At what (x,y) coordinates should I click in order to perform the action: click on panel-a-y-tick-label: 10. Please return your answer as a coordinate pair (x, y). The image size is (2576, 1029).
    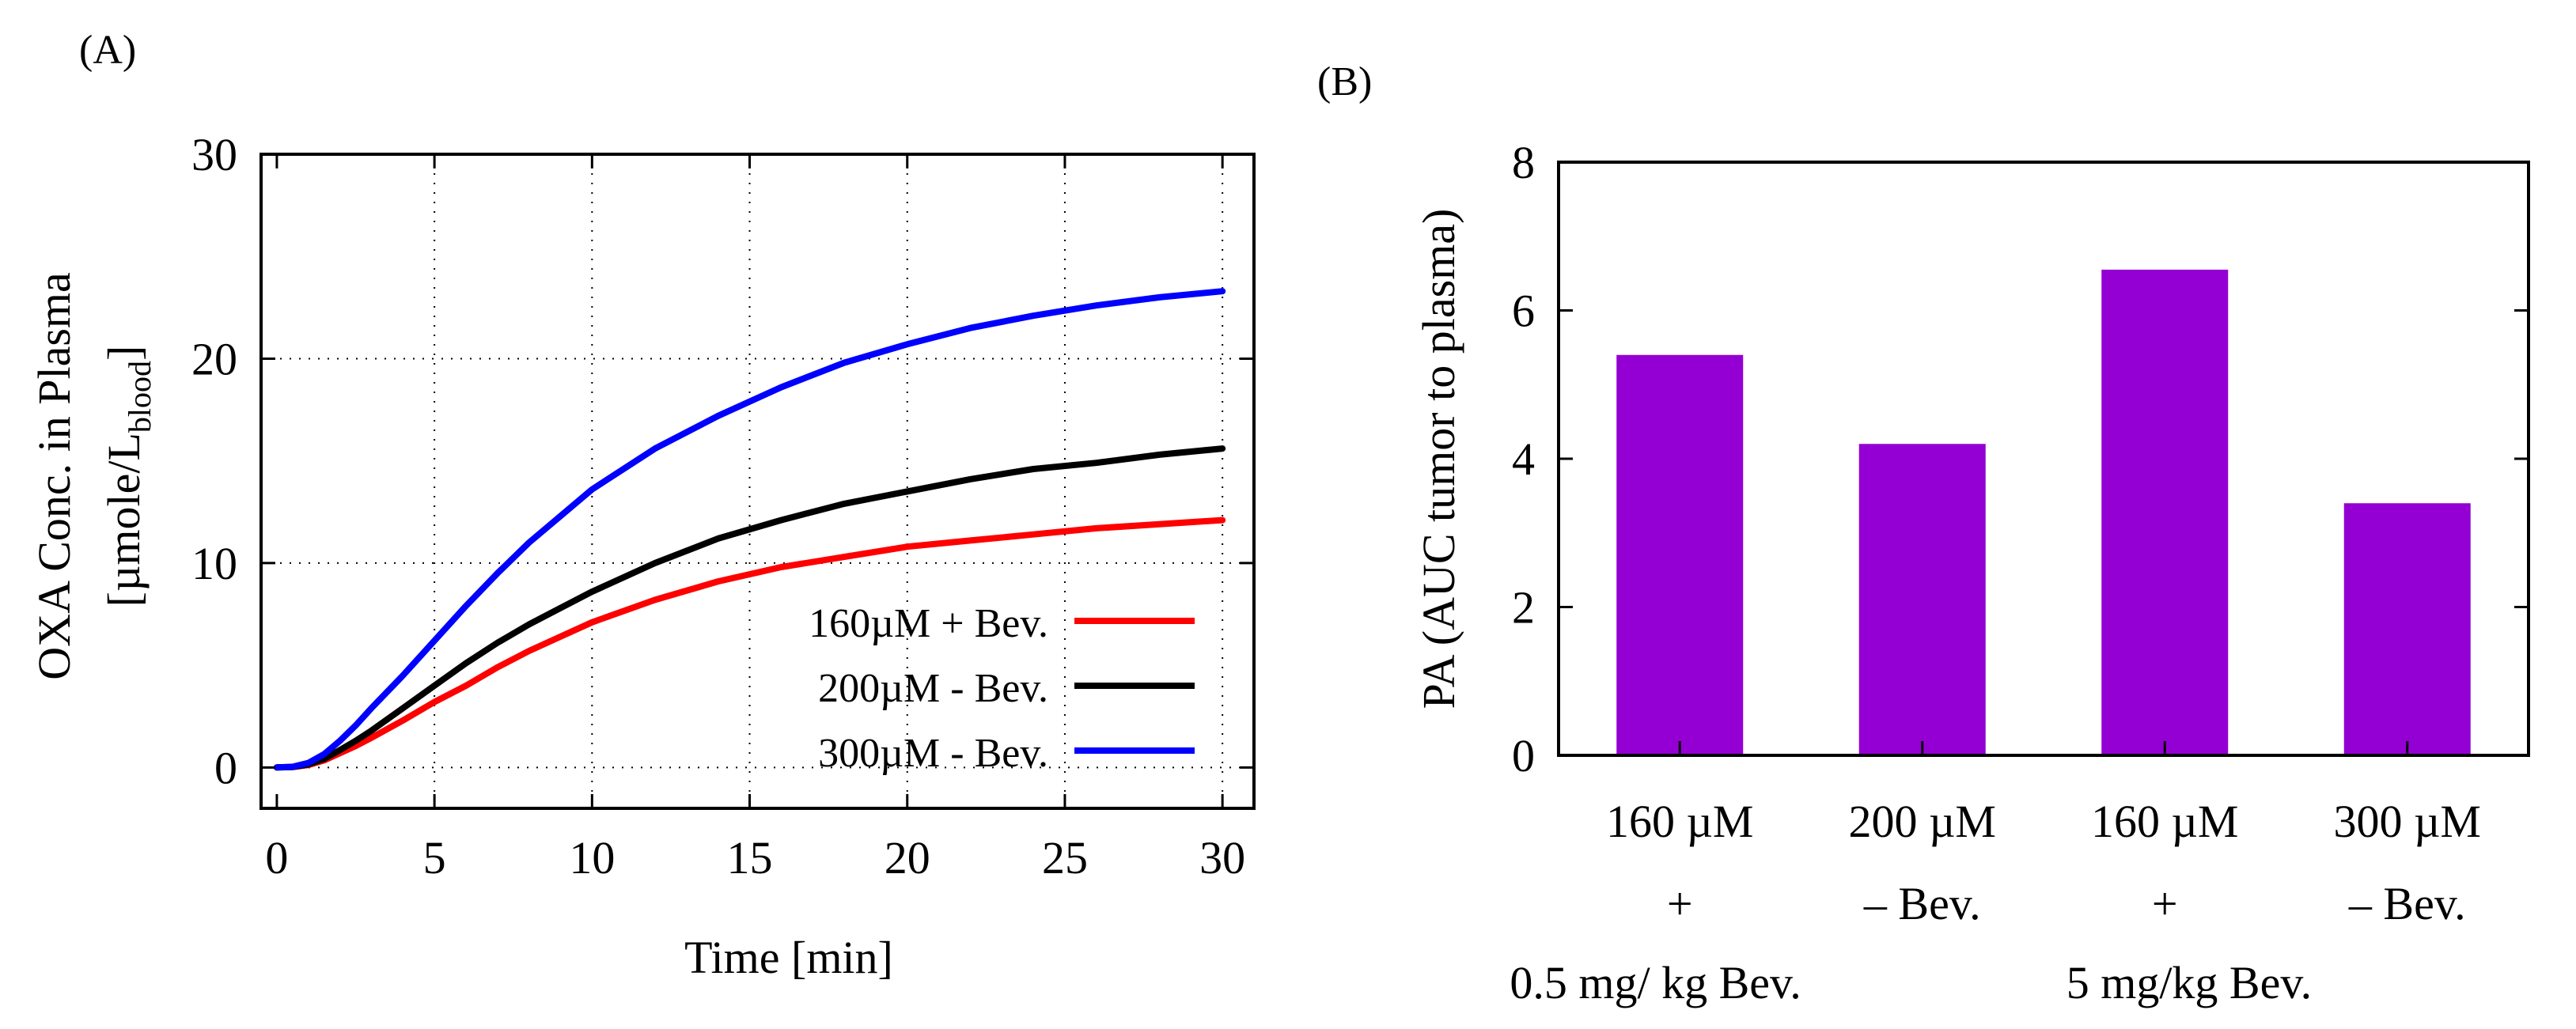
    Looking at the image, I should click on (214, 563).